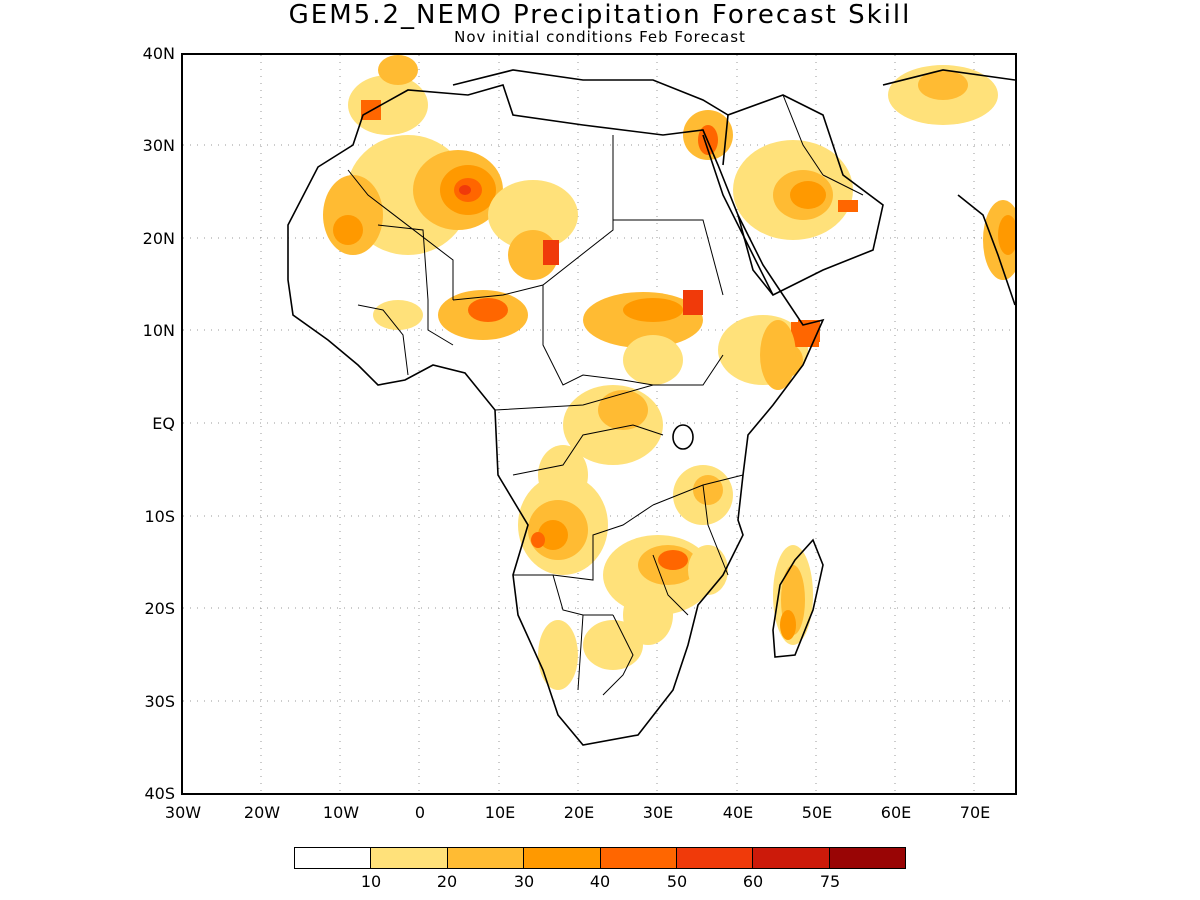  I want to click on lon-label: 60E, so click(896, 812).